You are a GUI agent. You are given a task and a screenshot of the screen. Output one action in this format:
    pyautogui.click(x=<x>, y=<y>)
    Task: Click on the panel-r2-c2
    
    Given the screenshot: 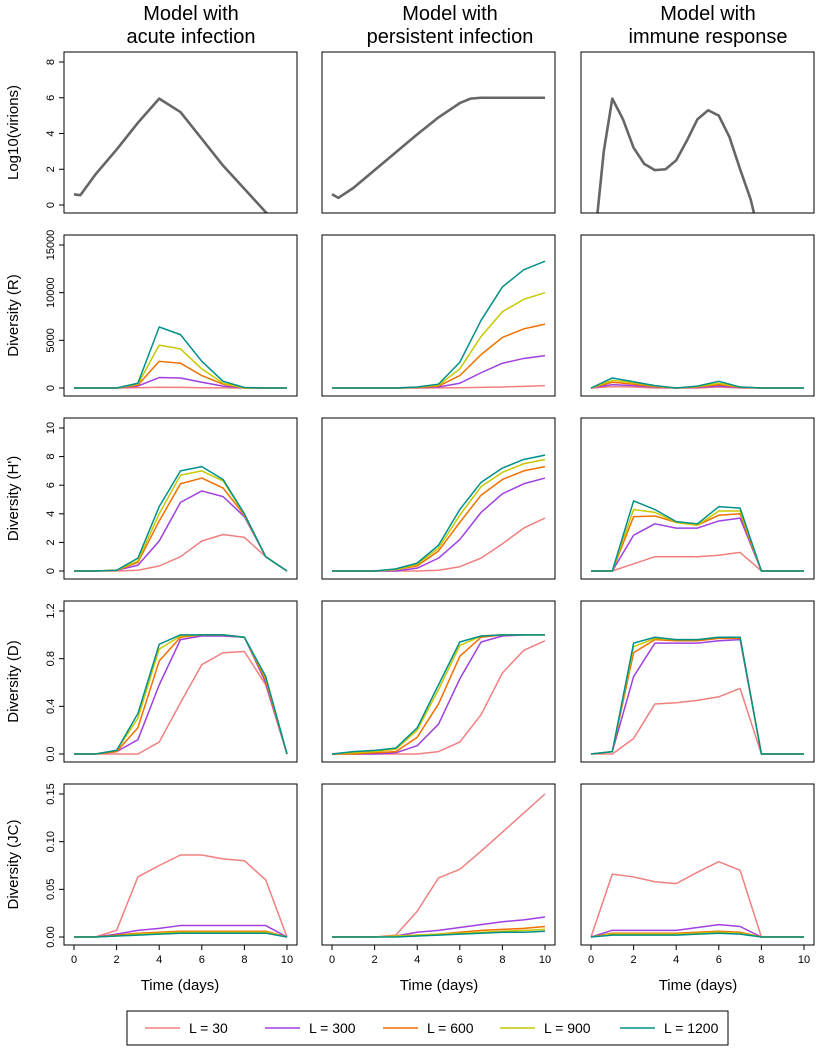 What is the action you would take?
    pyautogui.click(x=438, y=315)
    